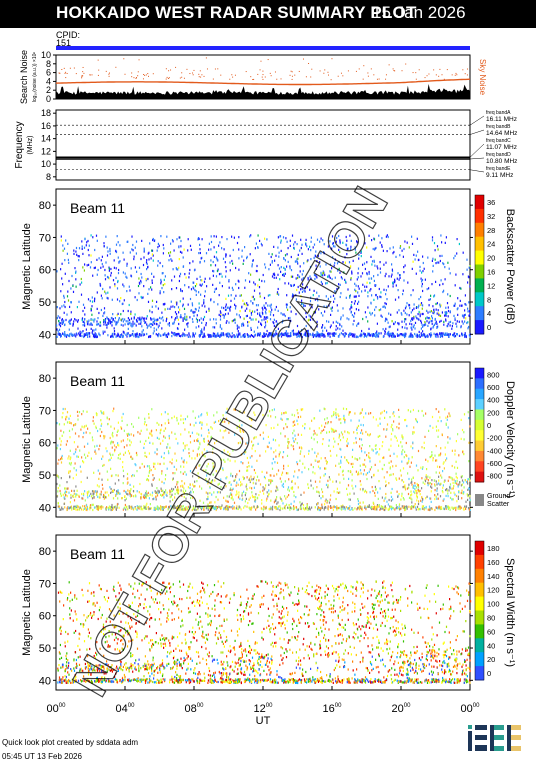 This screenshot has width=536, height=761. I want to click on xaxis-label: UT, so click(263, 721).